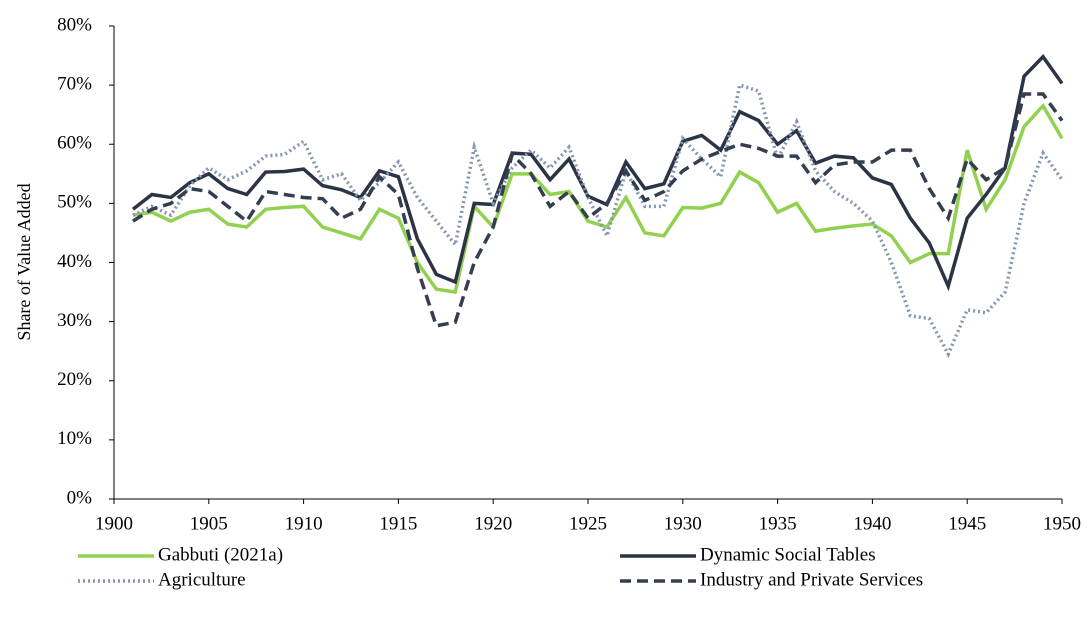  Describe the element at coordinates (811, 579) in the screenshot. I see `legend-label: Industry and Private Services` at that location.